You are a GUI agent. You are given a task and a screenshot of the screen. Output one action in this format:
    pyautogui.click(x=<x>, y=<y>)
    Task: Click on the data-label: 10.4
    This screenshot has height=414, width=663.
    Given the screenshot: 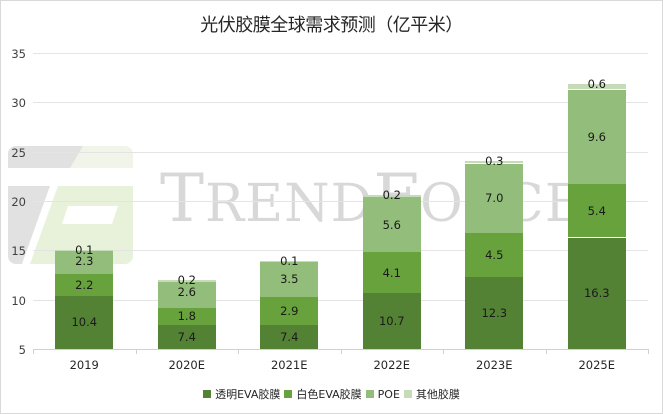 What is the action you would take?
    pyautogui.click(x=84, y=322)
    